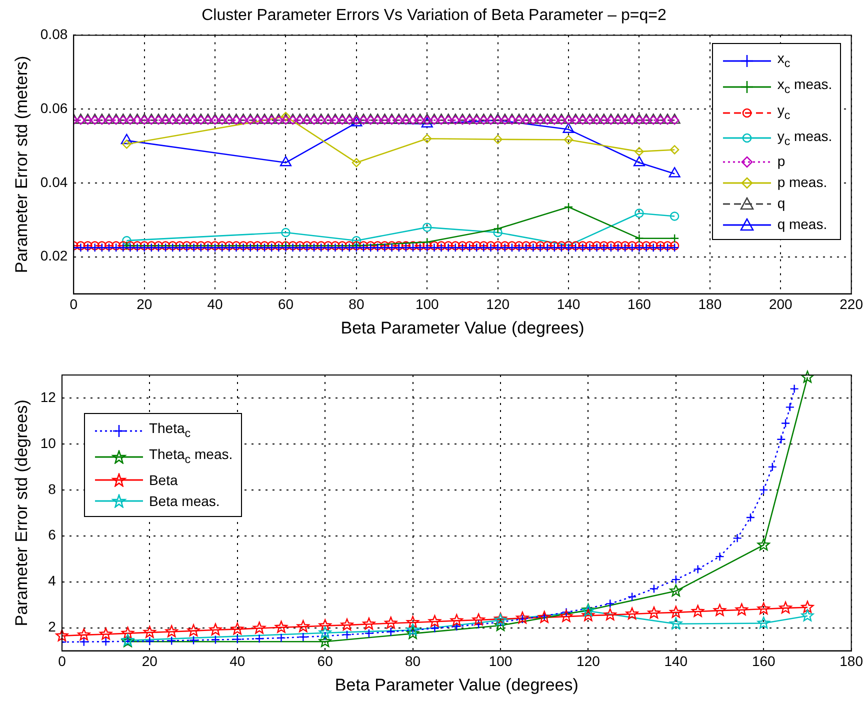  Describe the element at coordinates (48, 442) in the screenshot. I see `y-tick-label: 10` at that location.